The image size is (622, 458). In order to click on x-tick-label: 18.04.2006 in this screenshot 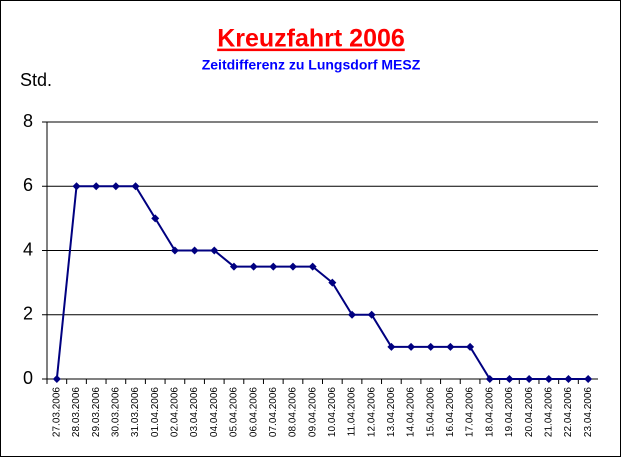, I will do `click(489, 412)`.